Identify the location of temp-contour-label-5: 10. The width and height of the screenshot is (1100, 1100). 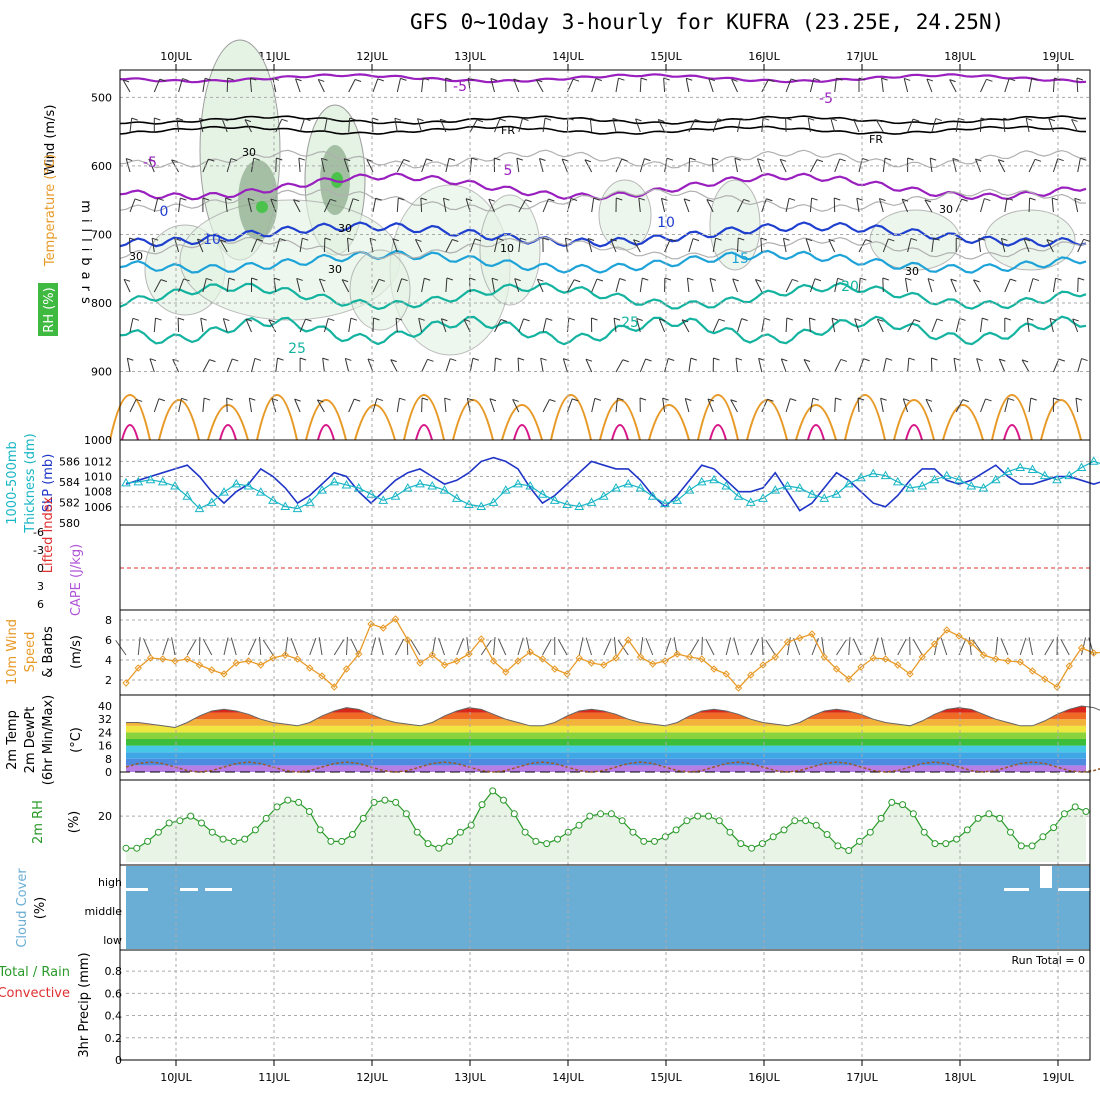
(212, 240).